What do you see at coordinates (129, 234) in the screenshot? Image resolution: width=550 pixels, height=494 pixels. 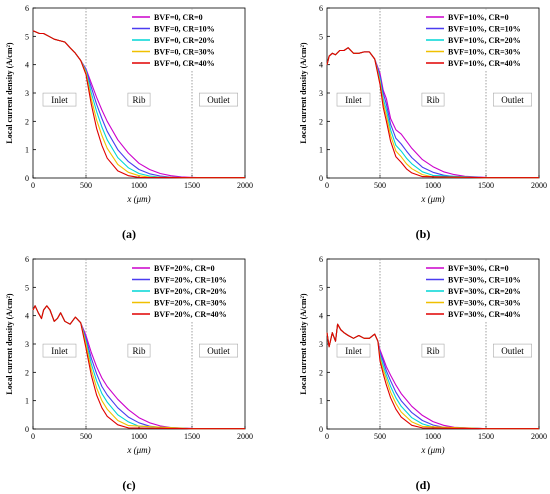 I see `panel-label: (a)` at bounding box center [129, 234].